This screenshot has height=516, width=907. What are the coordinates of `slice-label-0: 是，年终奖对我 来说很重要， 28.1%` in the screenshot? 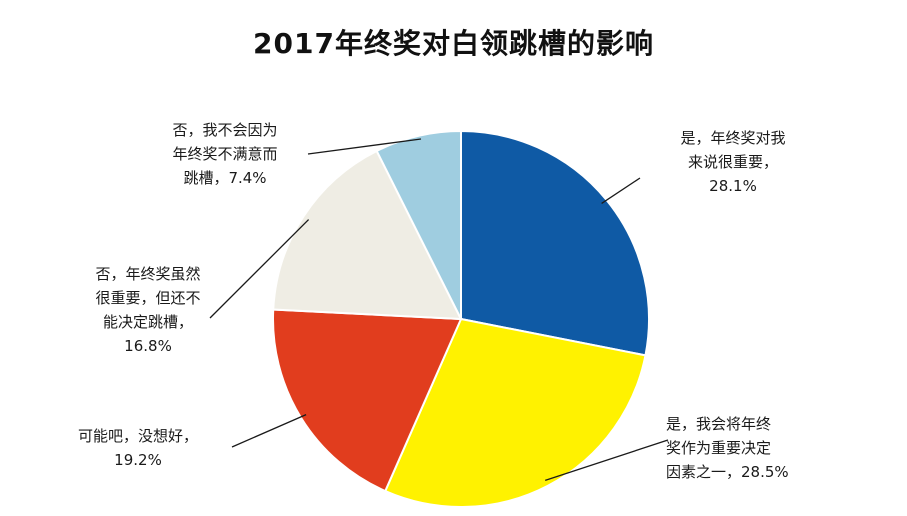 It's located at (733, 162).